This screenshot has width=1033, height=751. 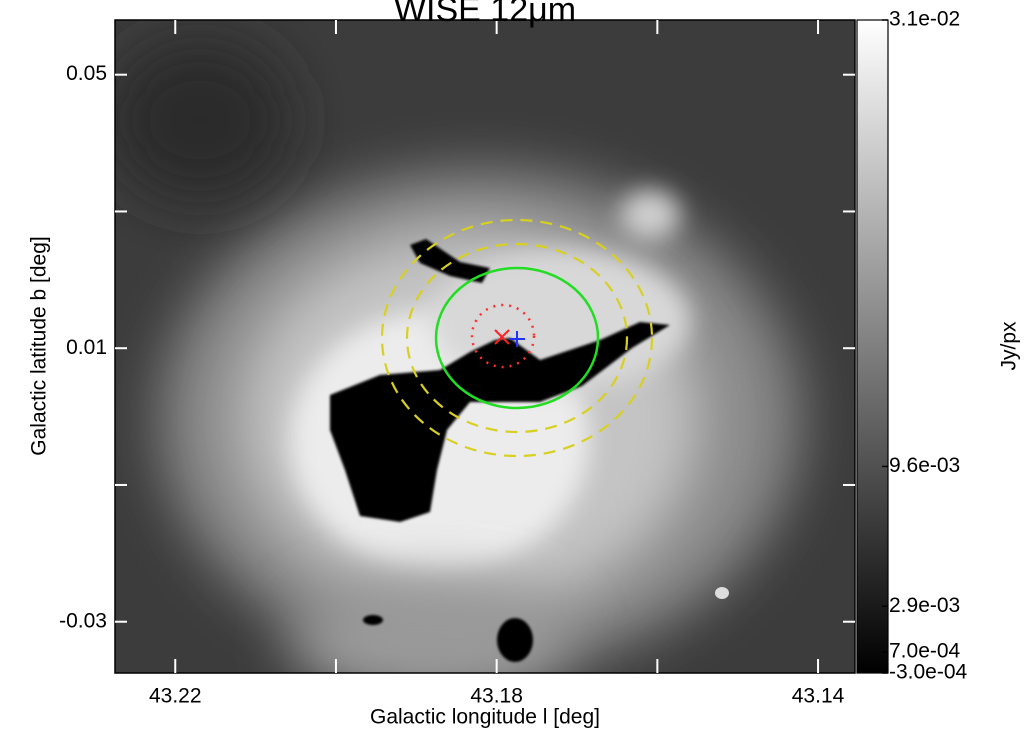 What do you see at coordinates (924, 605) in the screenshot?
I see `colorbar-tick-label: 2.9e-03` at bounding box center [924, 605].